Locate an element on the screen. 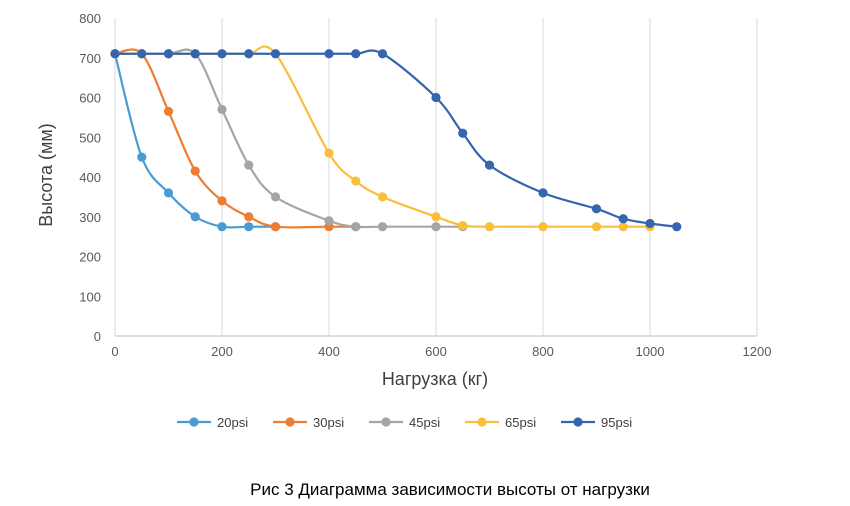 The height and width of the screenshot is (506, 850). y-tick-label: 400 is located at coordinates (90, 177).